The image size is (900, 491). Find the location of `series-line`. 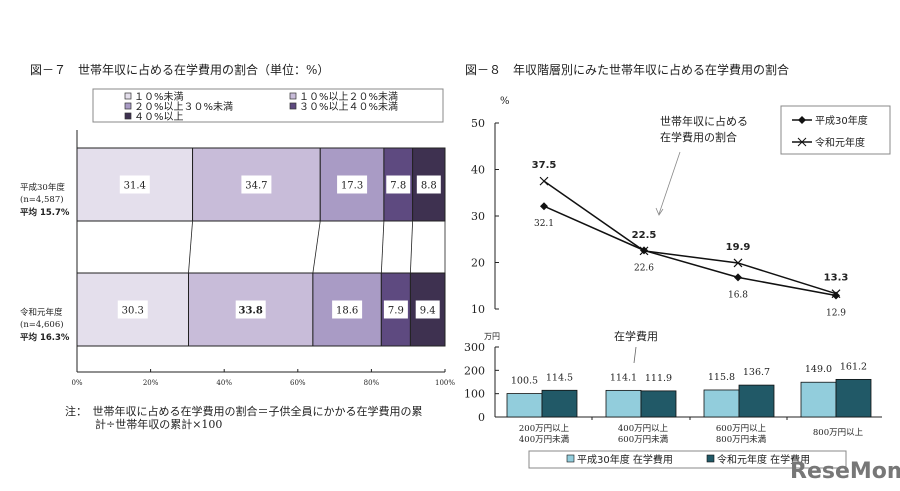

series-line is located at coordinates (690, 237).